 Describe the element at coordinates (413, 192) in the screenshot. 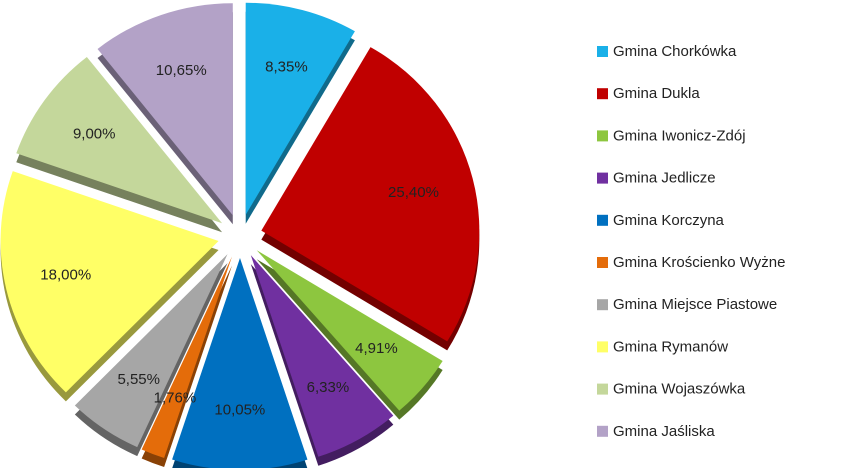

I see `data-label: 25,40%` at that location.